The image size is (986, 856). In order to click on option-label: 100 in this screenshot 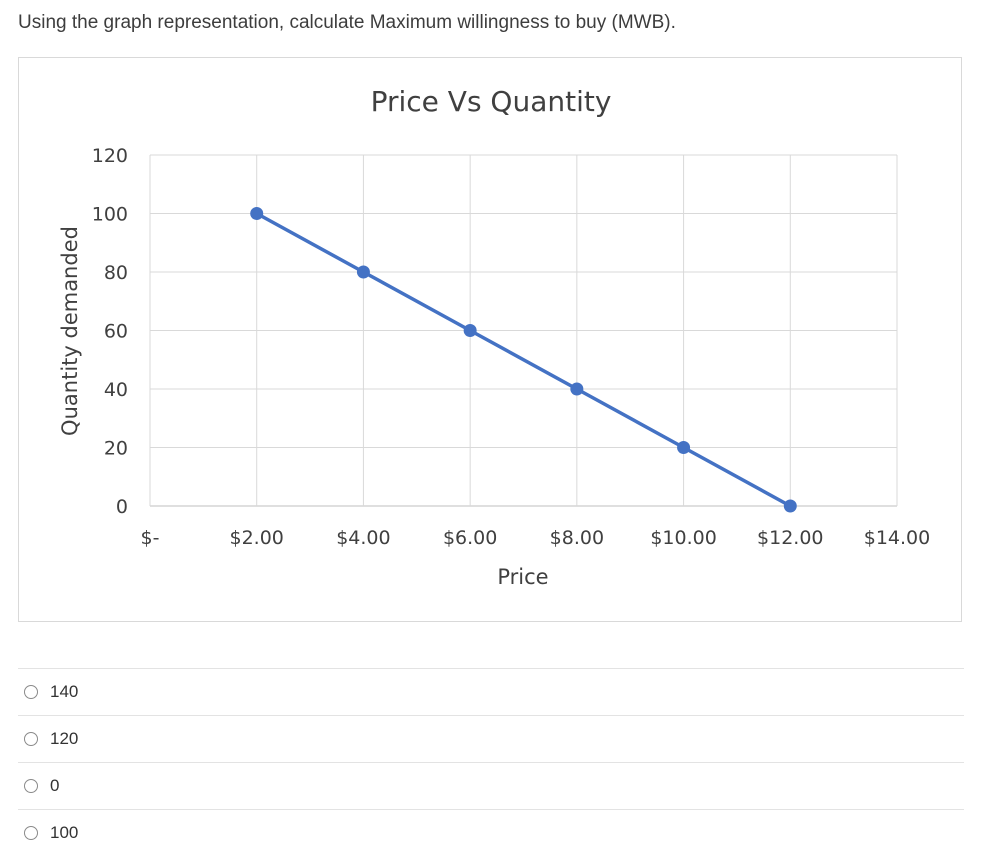, I will do `click(64, 832)`.